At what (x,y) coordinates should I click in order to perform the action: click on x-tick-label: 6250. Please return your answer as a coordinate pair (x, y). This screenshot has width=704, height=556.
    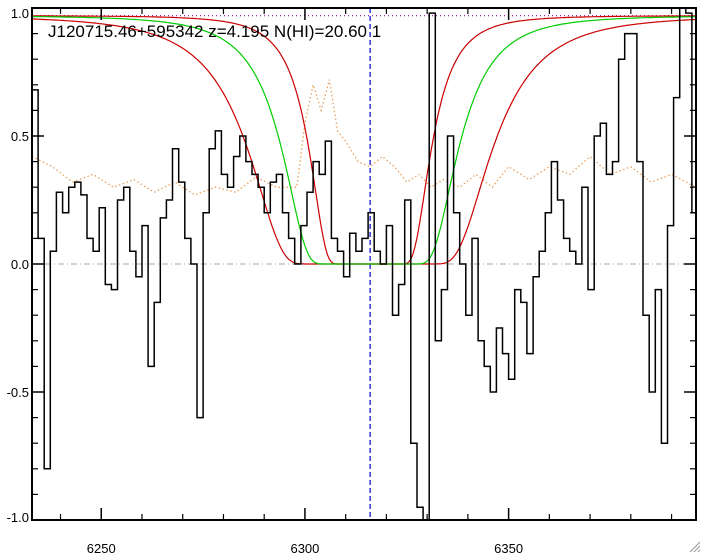
    Looking at the image, I should click on (101, 548).